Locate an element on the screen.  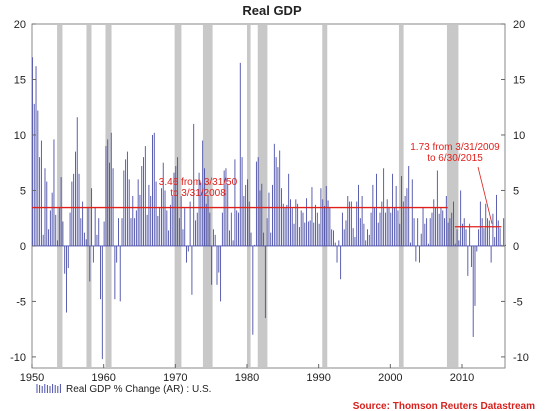
y-tick-label-right: -5 is located at coordinates (518, 302).